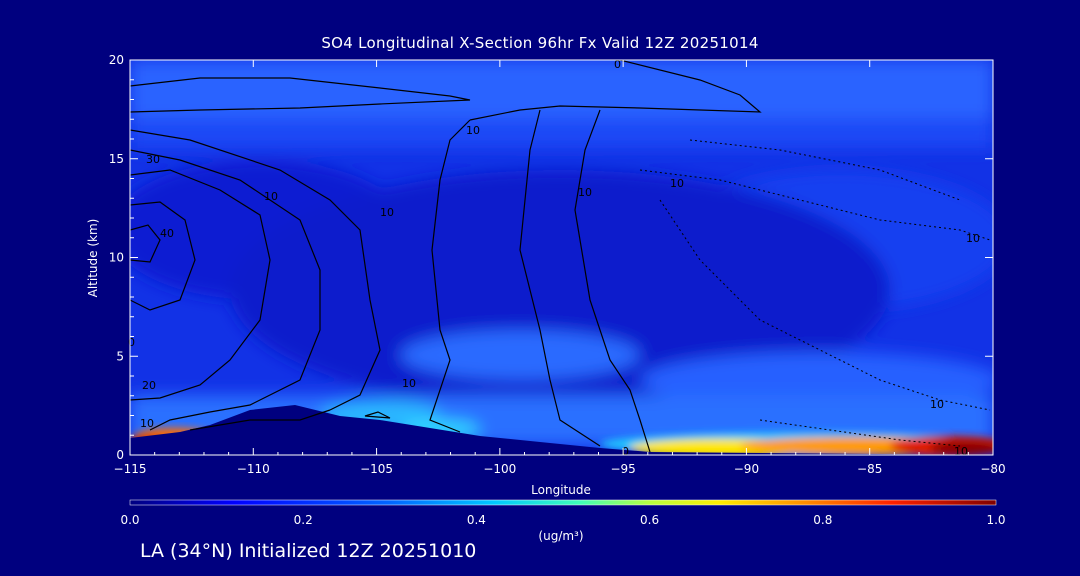  What do you see at coordinates (120, 455) in the screenshot?
I see `y-tick-label: 0` at bounding box center [120, 455].